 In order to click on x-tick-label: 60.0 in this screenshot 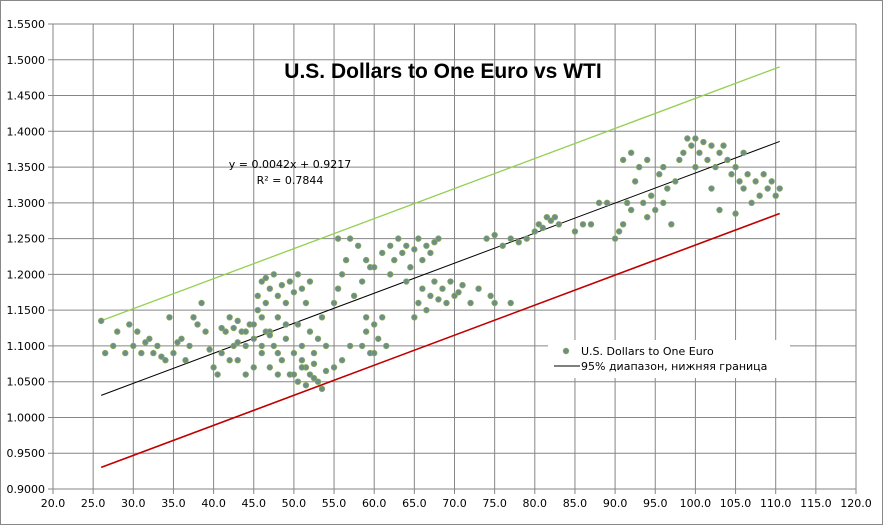, I will do `click(374, 503)`.